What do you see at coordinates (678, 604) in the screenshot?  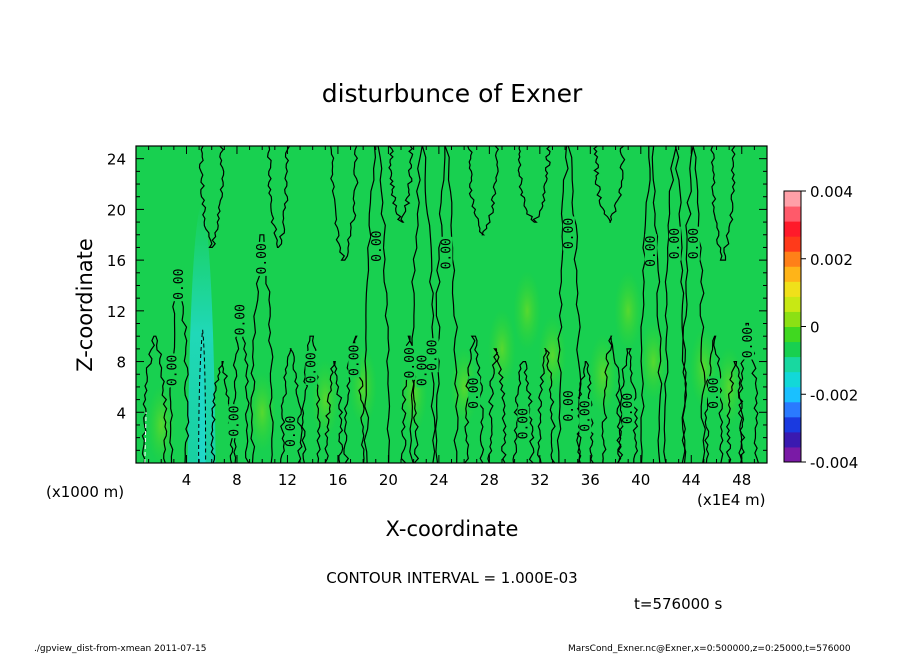 I see `time-stamp: t=576000 s` at bounding box center [678, 604].